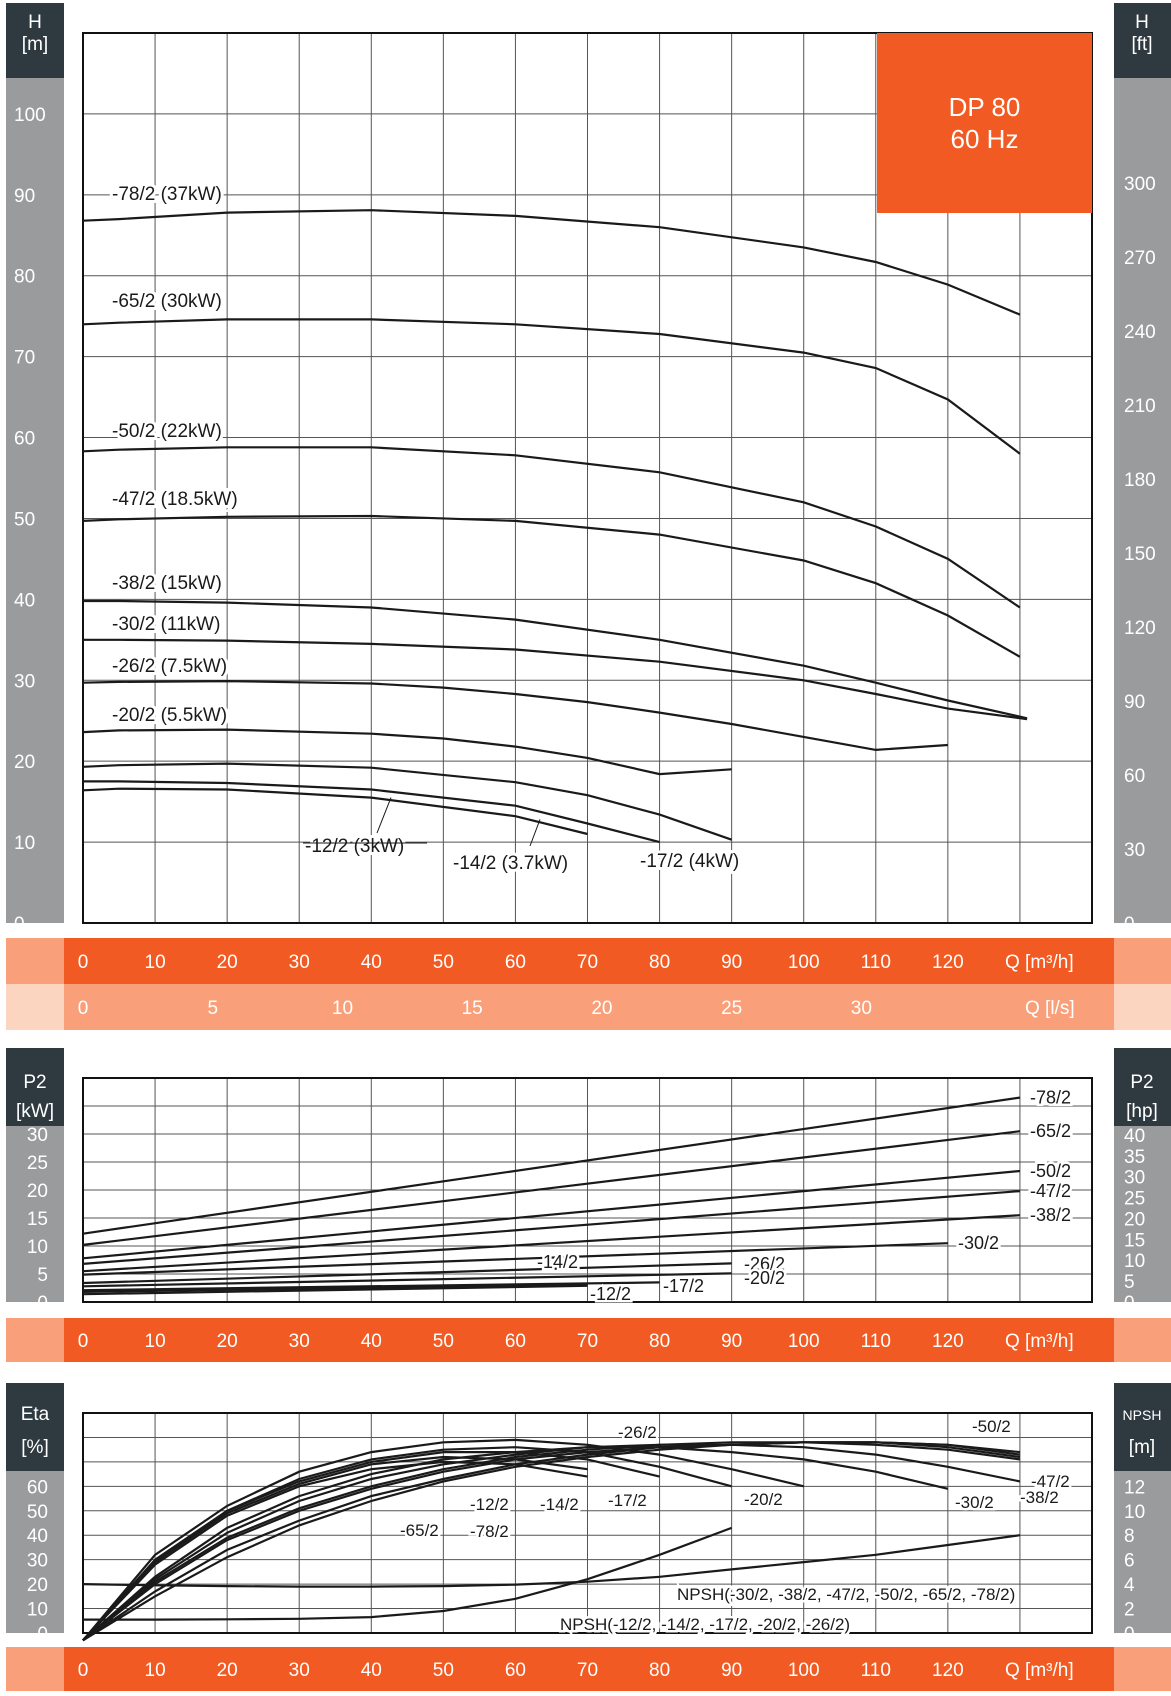 This screenshot has width=1171, height=1696. What do you see at coordinates (35, 44) in the screenshot?
I see `head-left-axis-unit: [m]` at bounding box center [35, 44].